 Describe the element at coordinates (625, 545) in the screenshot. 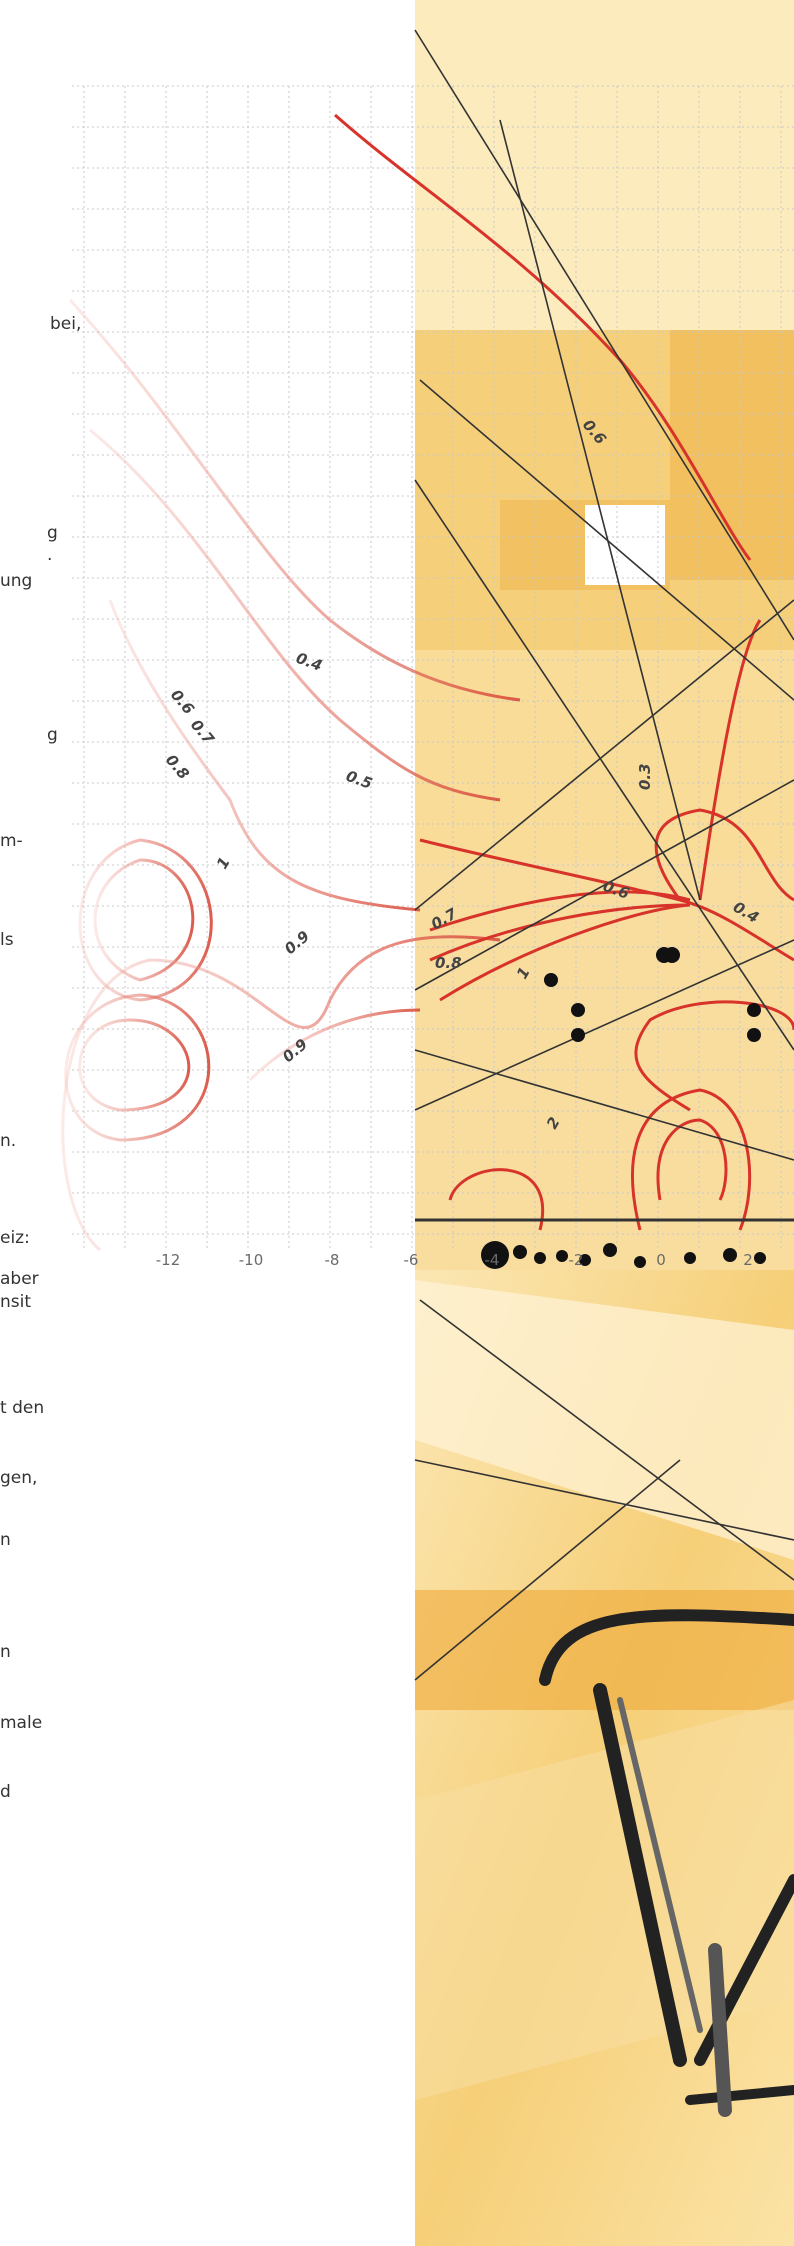

I see `panel-square` at that location.